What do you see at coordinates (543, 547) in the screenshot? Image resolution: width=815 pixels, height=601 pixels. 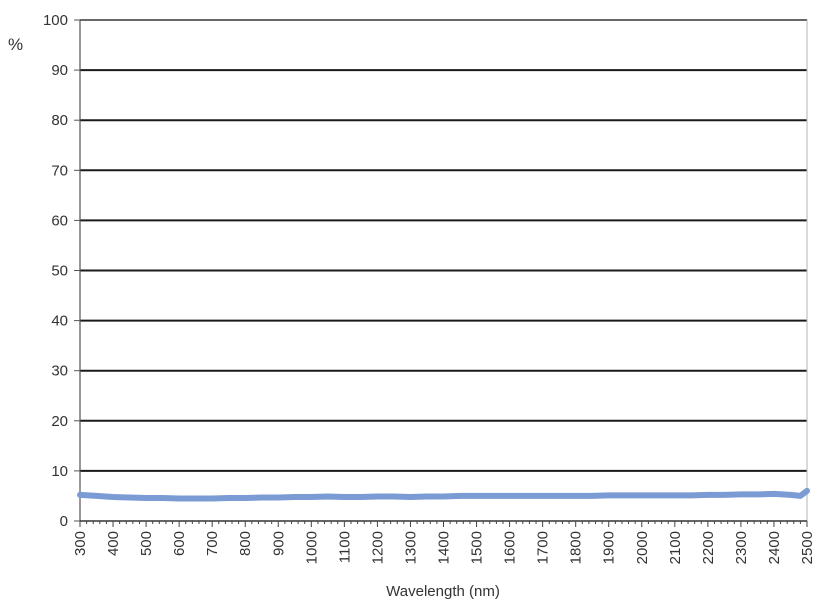 I see `x-tick-label: 1700` at bounding box center [543, 547].